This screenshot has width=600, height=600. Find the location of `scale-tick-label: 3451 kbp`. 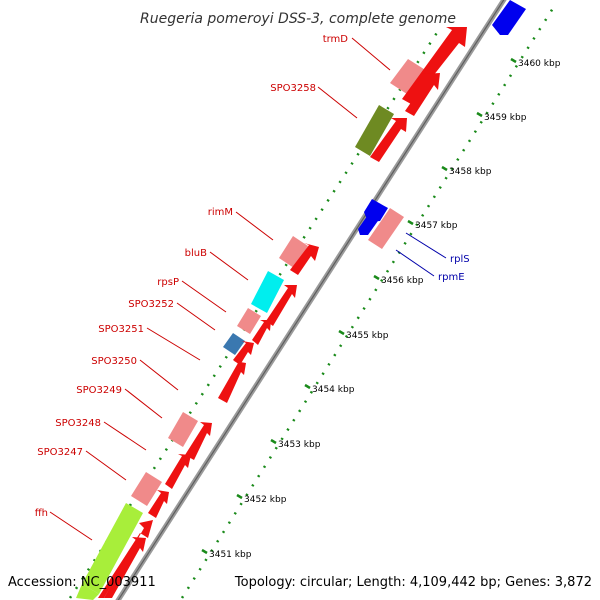

scale-tick-label: 3451 kbp is located at coordinates (230, 555).